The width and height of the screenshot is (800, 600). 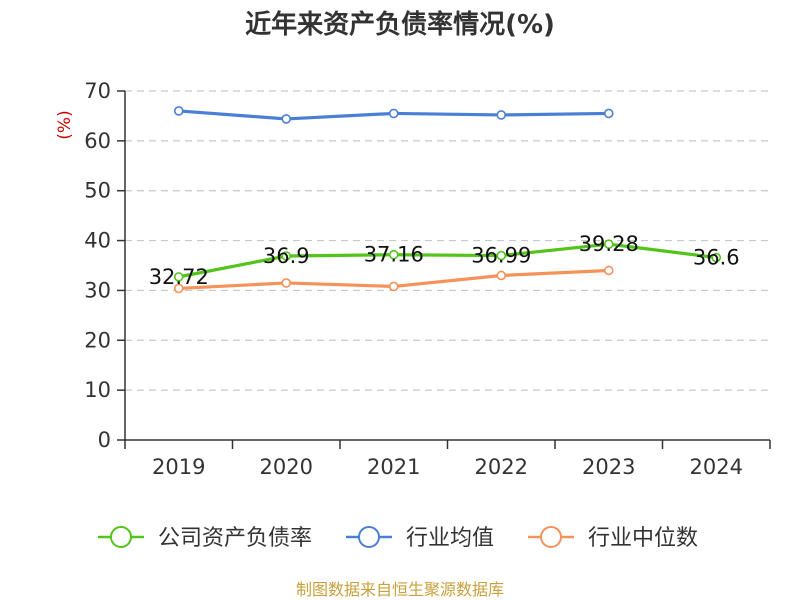 I want to click on y-tick-label: 0, so click(x=104, y=440).